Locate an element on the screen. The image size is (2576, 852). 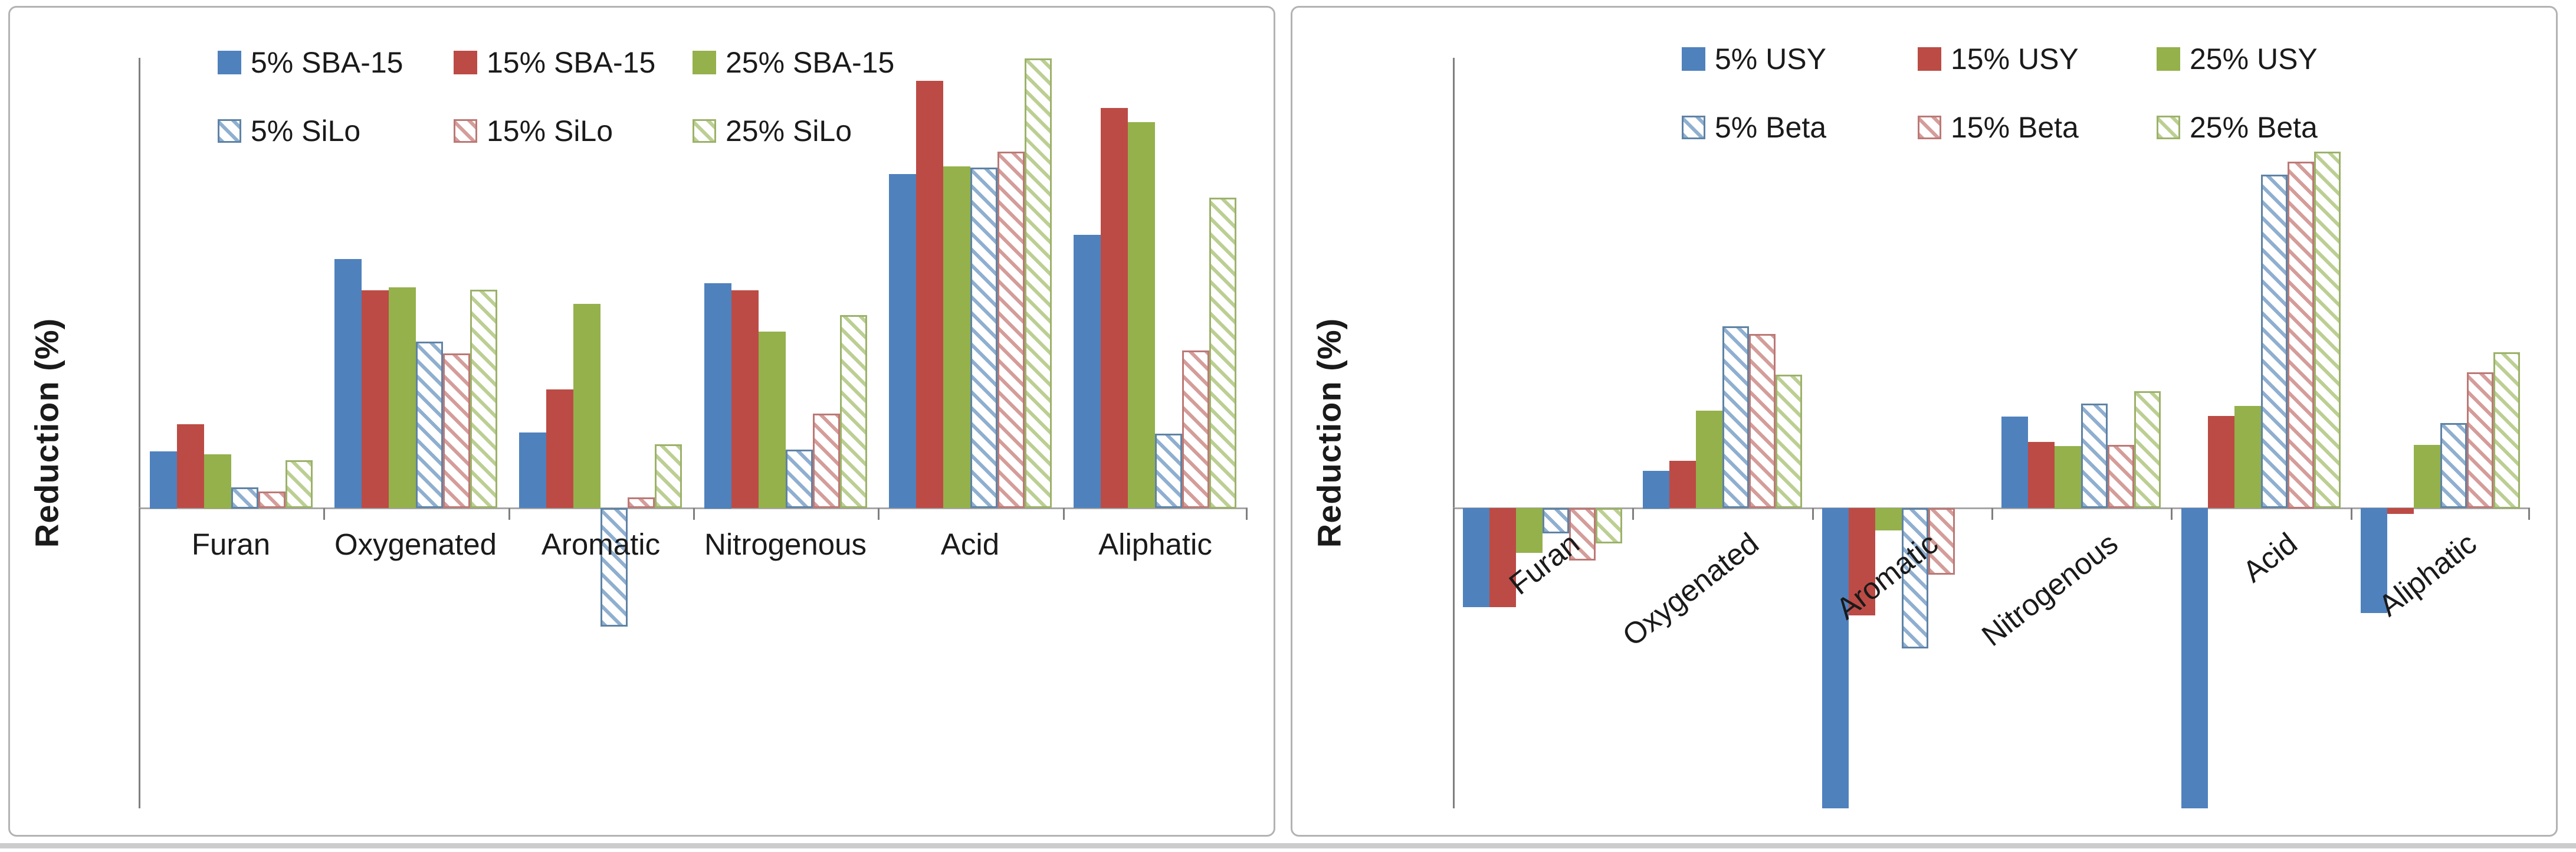
legend-item: 5% SBA-15 is located at coordinates (336, 62).